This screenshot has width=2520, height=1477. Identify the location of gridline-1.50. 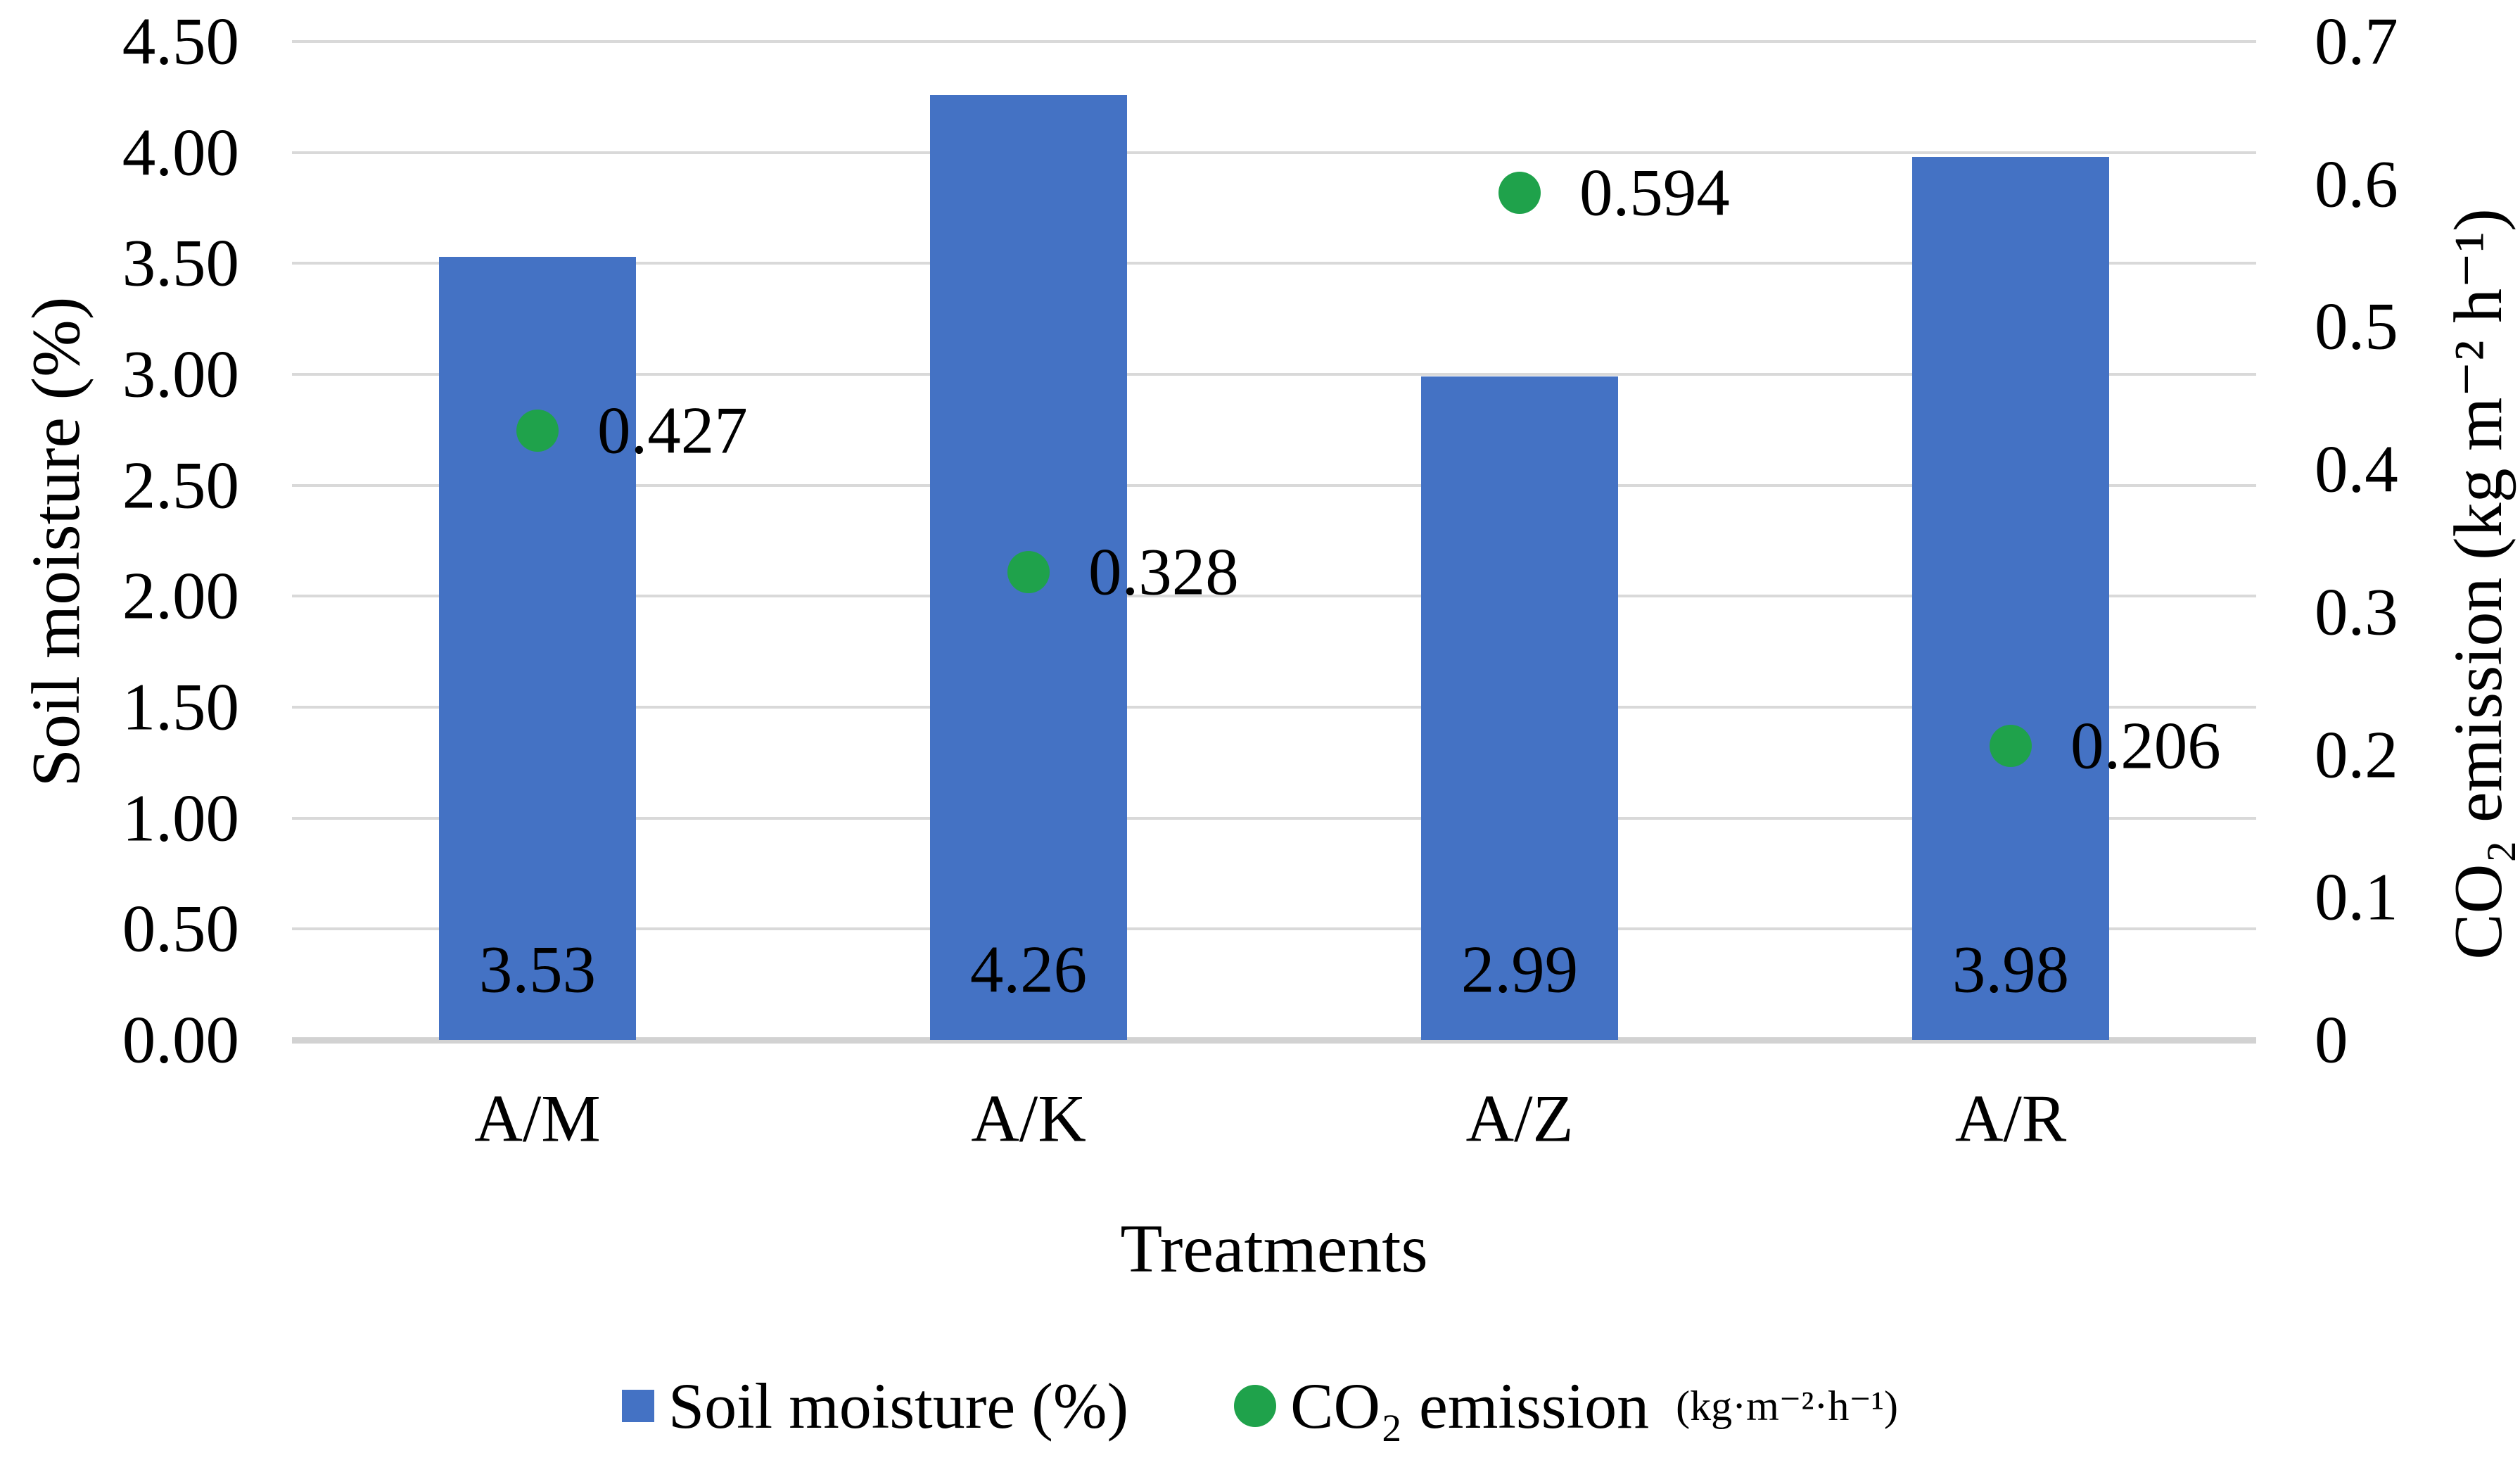
(1274, 707).